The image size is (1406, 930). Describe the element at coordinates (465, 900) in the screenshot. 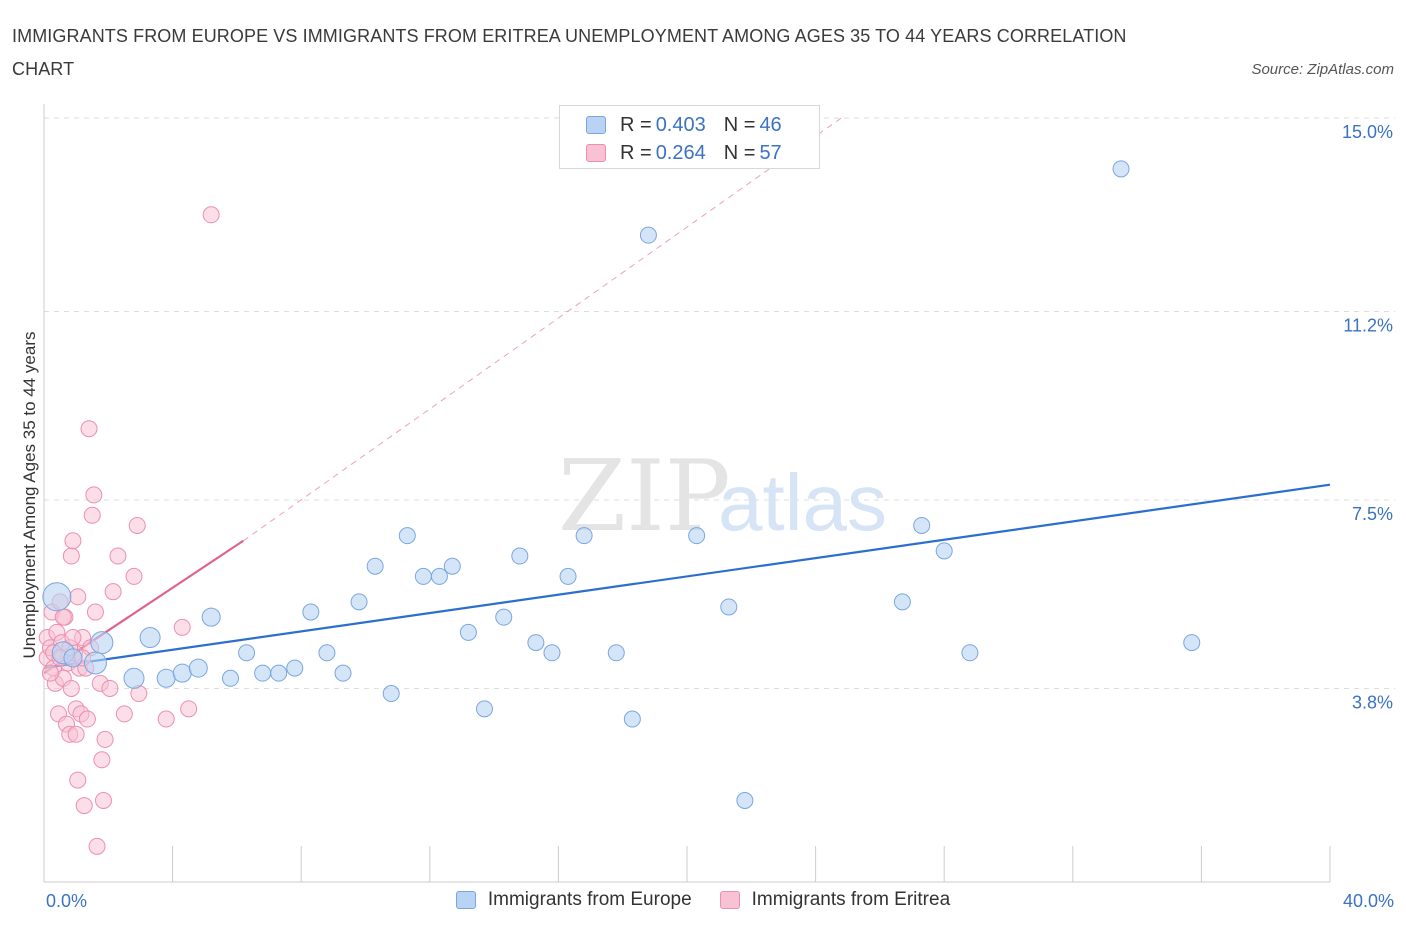

I see `legend-swatch-europe-bottom` at that location.